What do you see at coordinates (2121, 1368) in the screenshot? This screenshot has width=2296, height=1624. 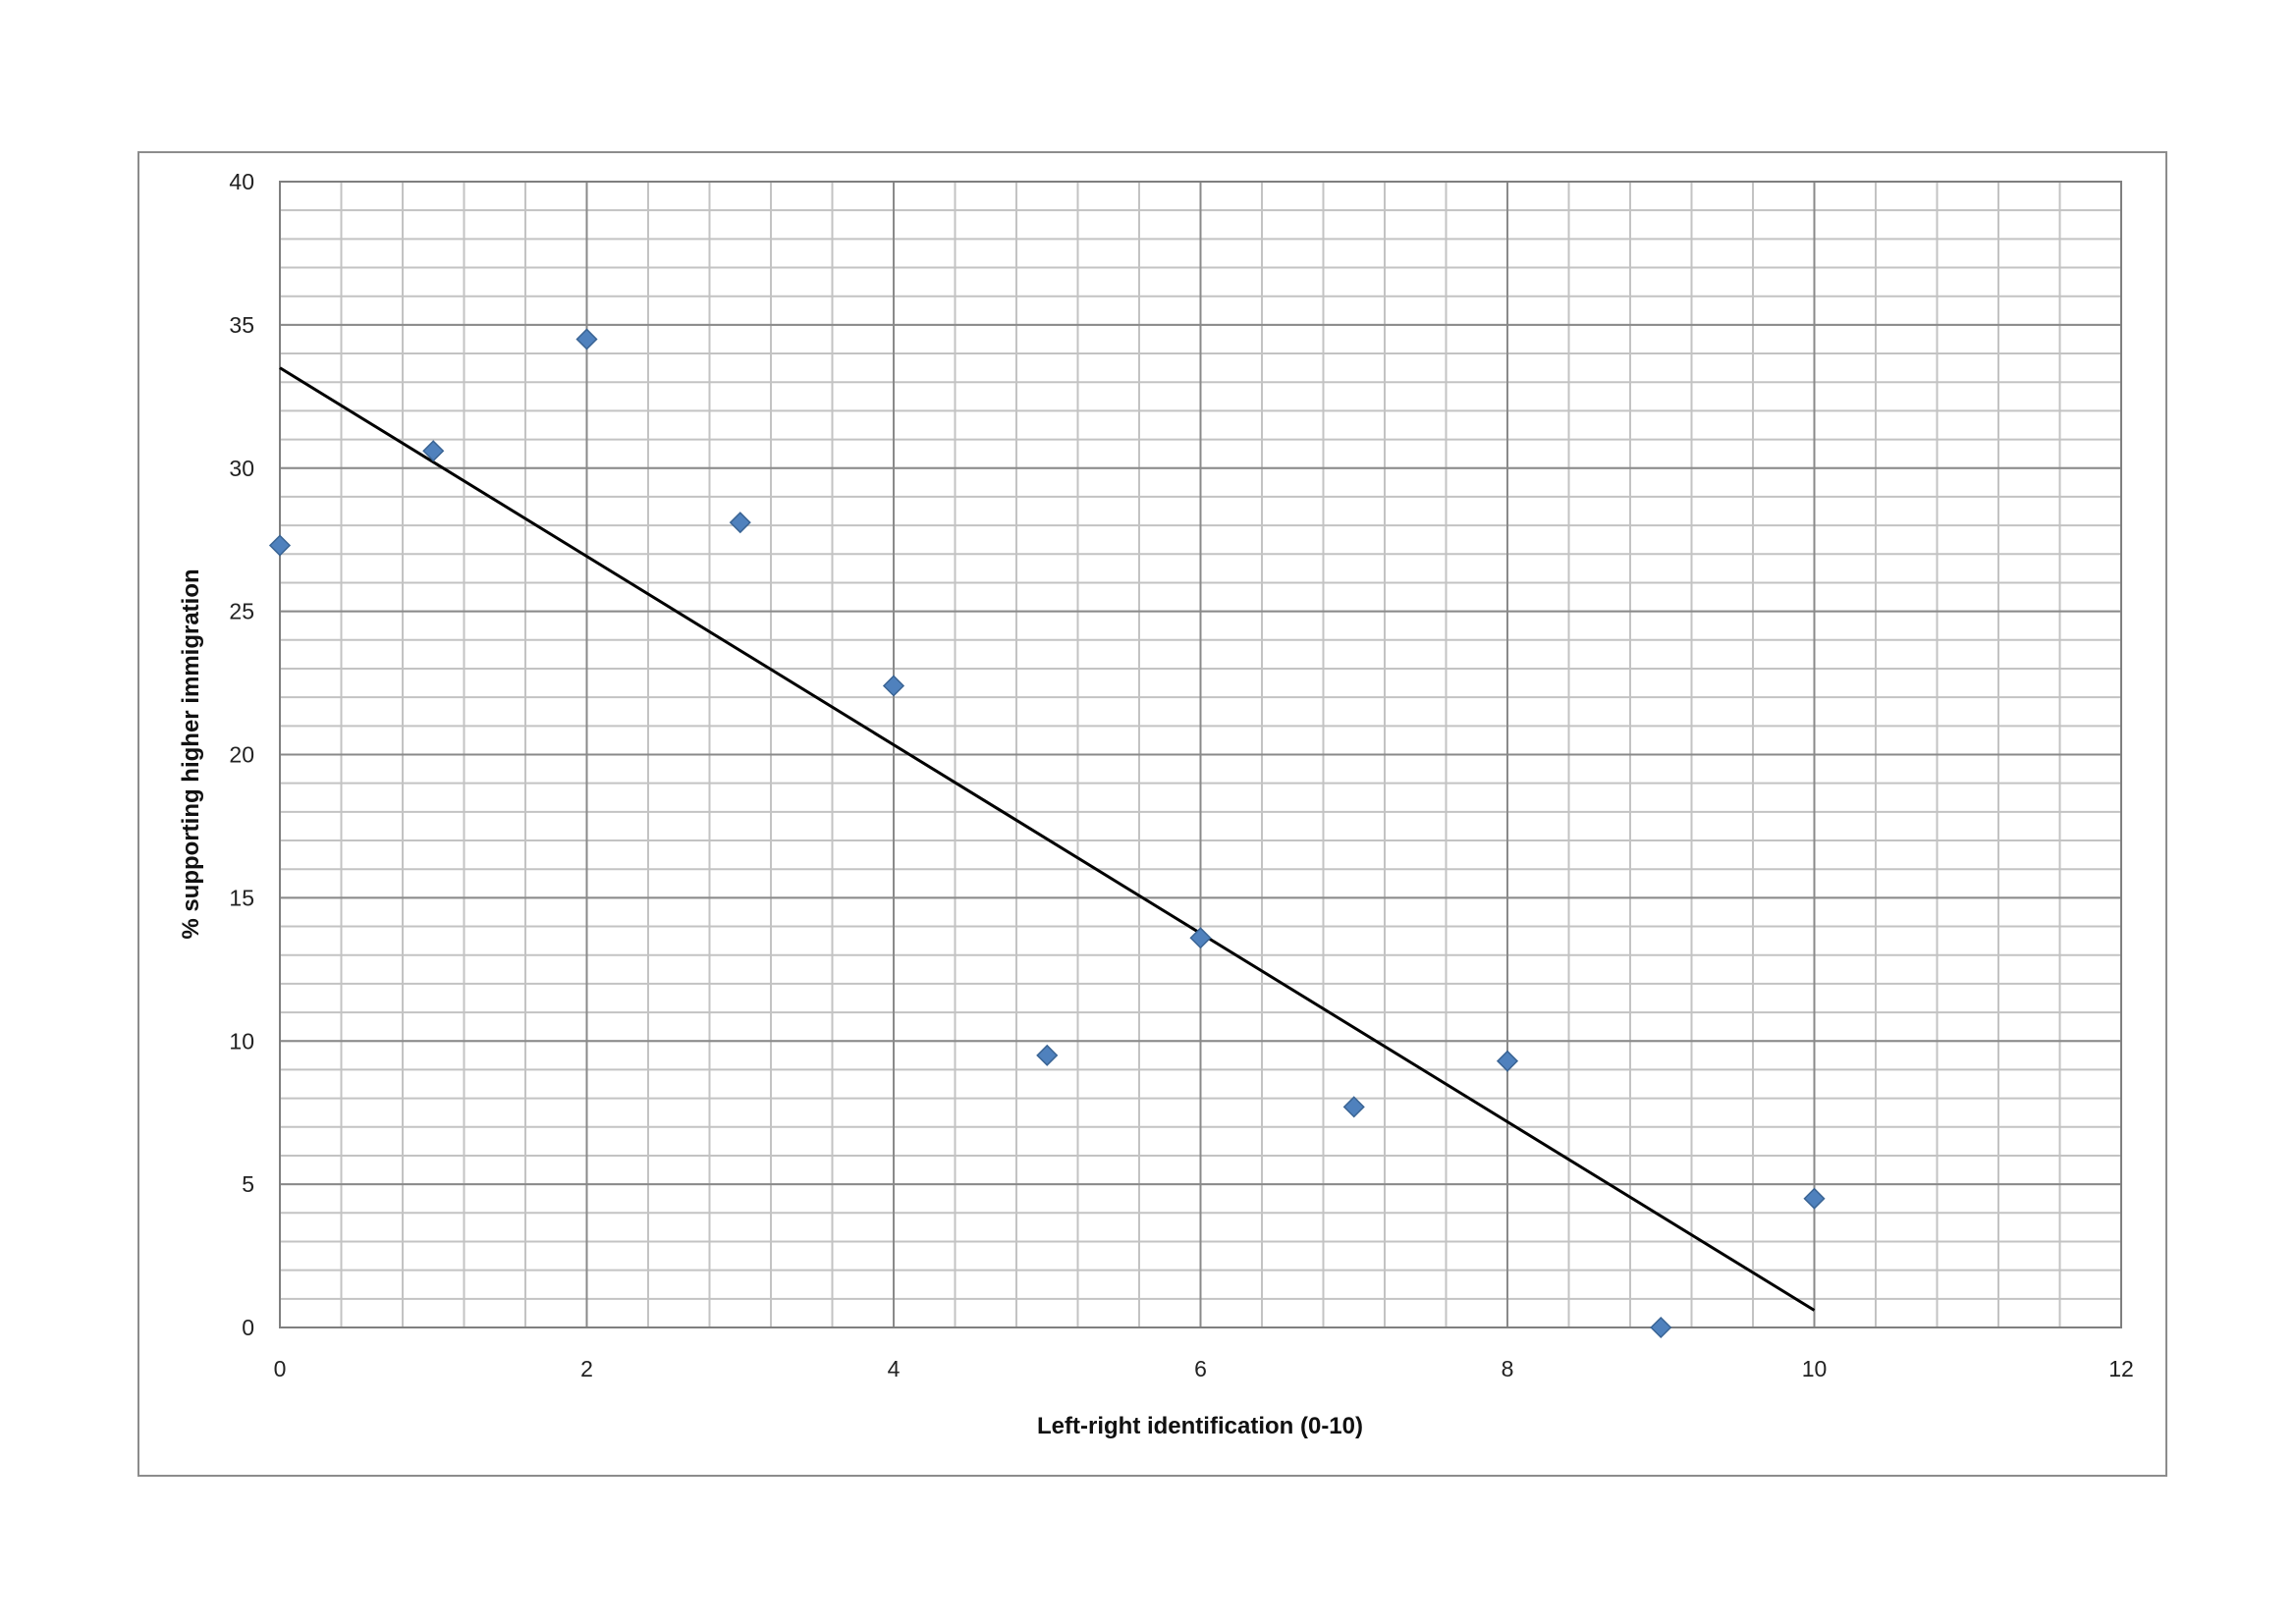 I see `x-tick-label: 12` at bounding box center [2121, 1368].